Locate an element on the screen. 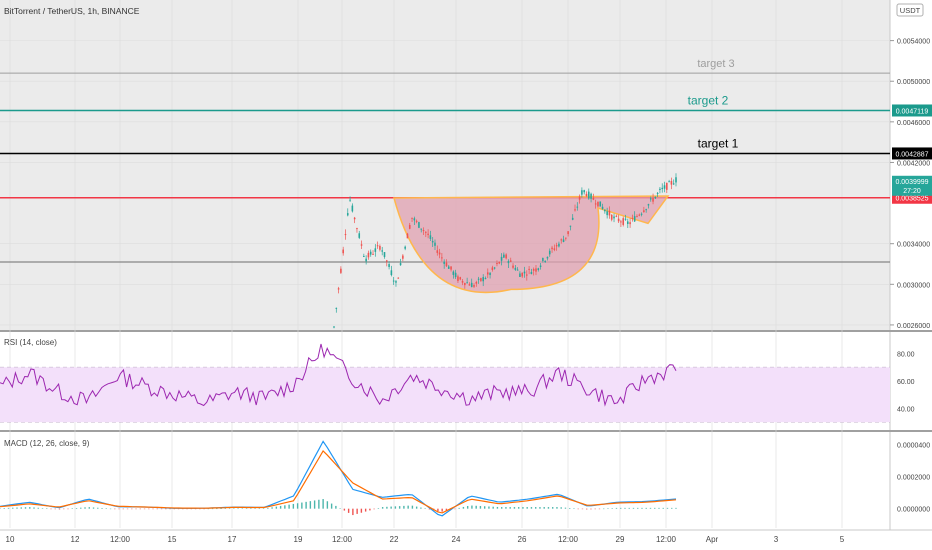  time-tick-label: 26 is located at coordinates (522, 539).